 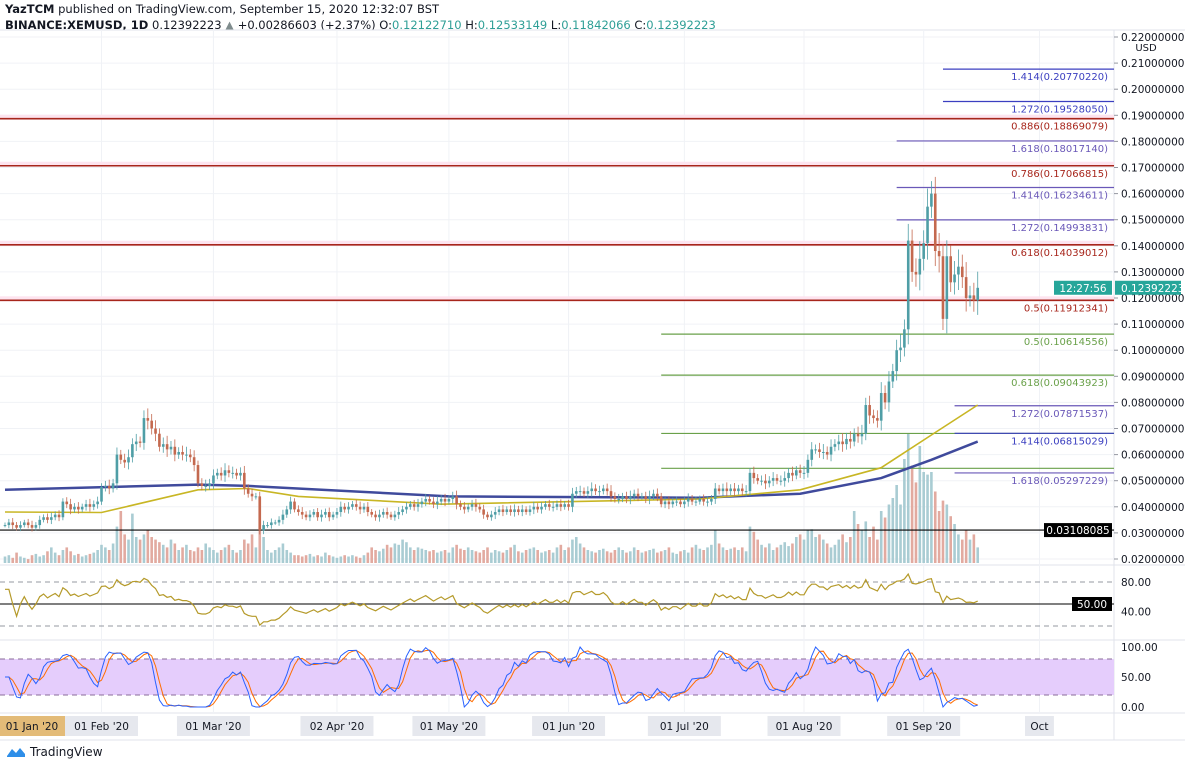 What do you see at coordinates (30, 9) in the screenshot?
I see `author-name: YazTCM` at bounding box center [30, 9].